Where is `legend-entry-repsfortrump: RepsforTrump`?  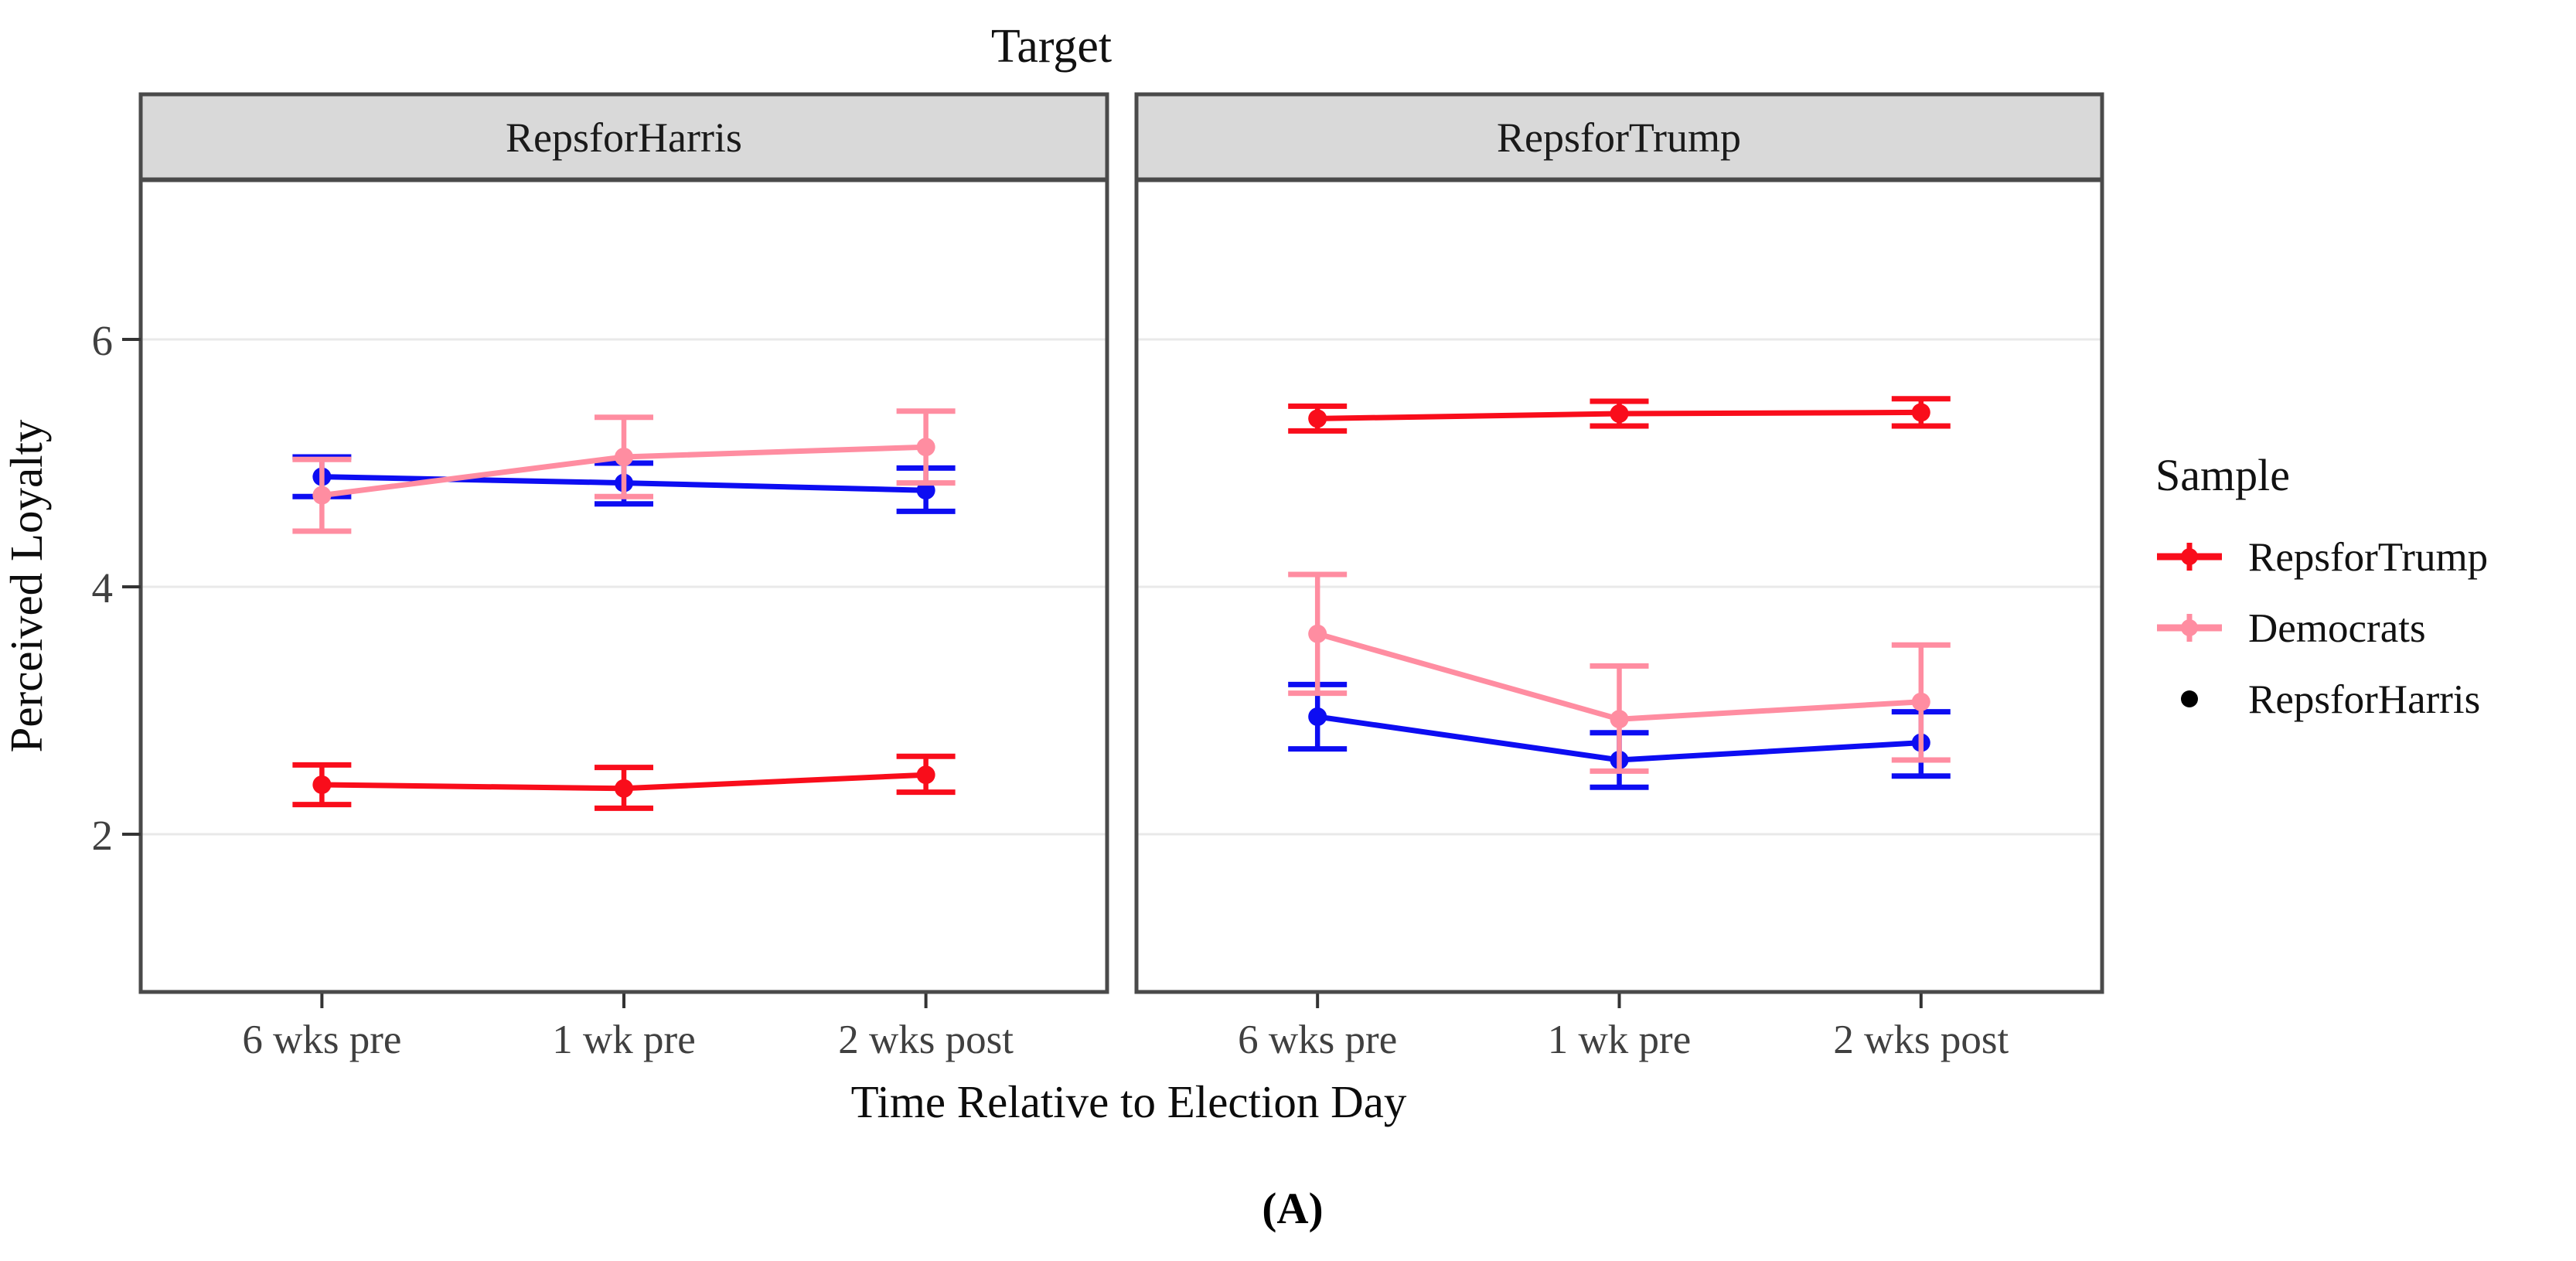 legend-entry-repsfortrump: RepsforTrump is located at coordinates (2322, 558).